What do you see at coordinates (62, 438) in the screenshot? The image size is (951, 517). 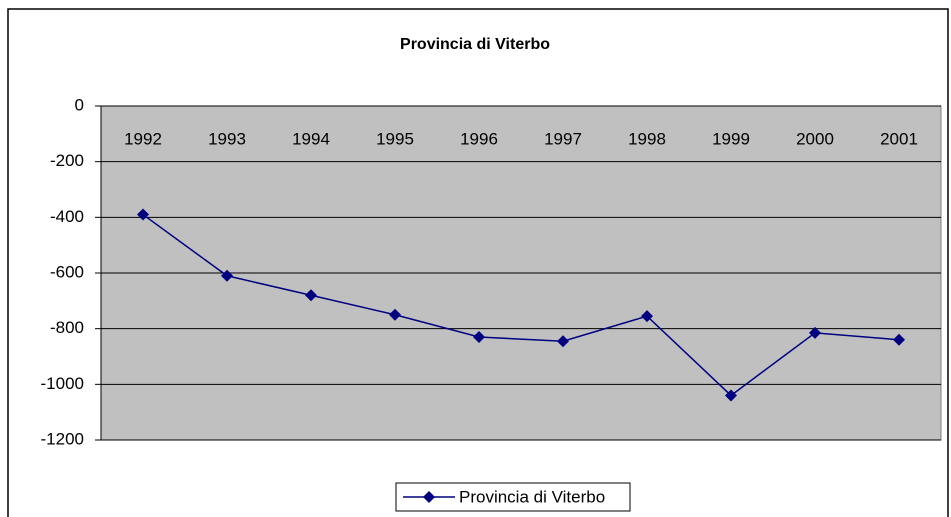 I see `y-tick-label: -1200` at bounding box center [62, 438].